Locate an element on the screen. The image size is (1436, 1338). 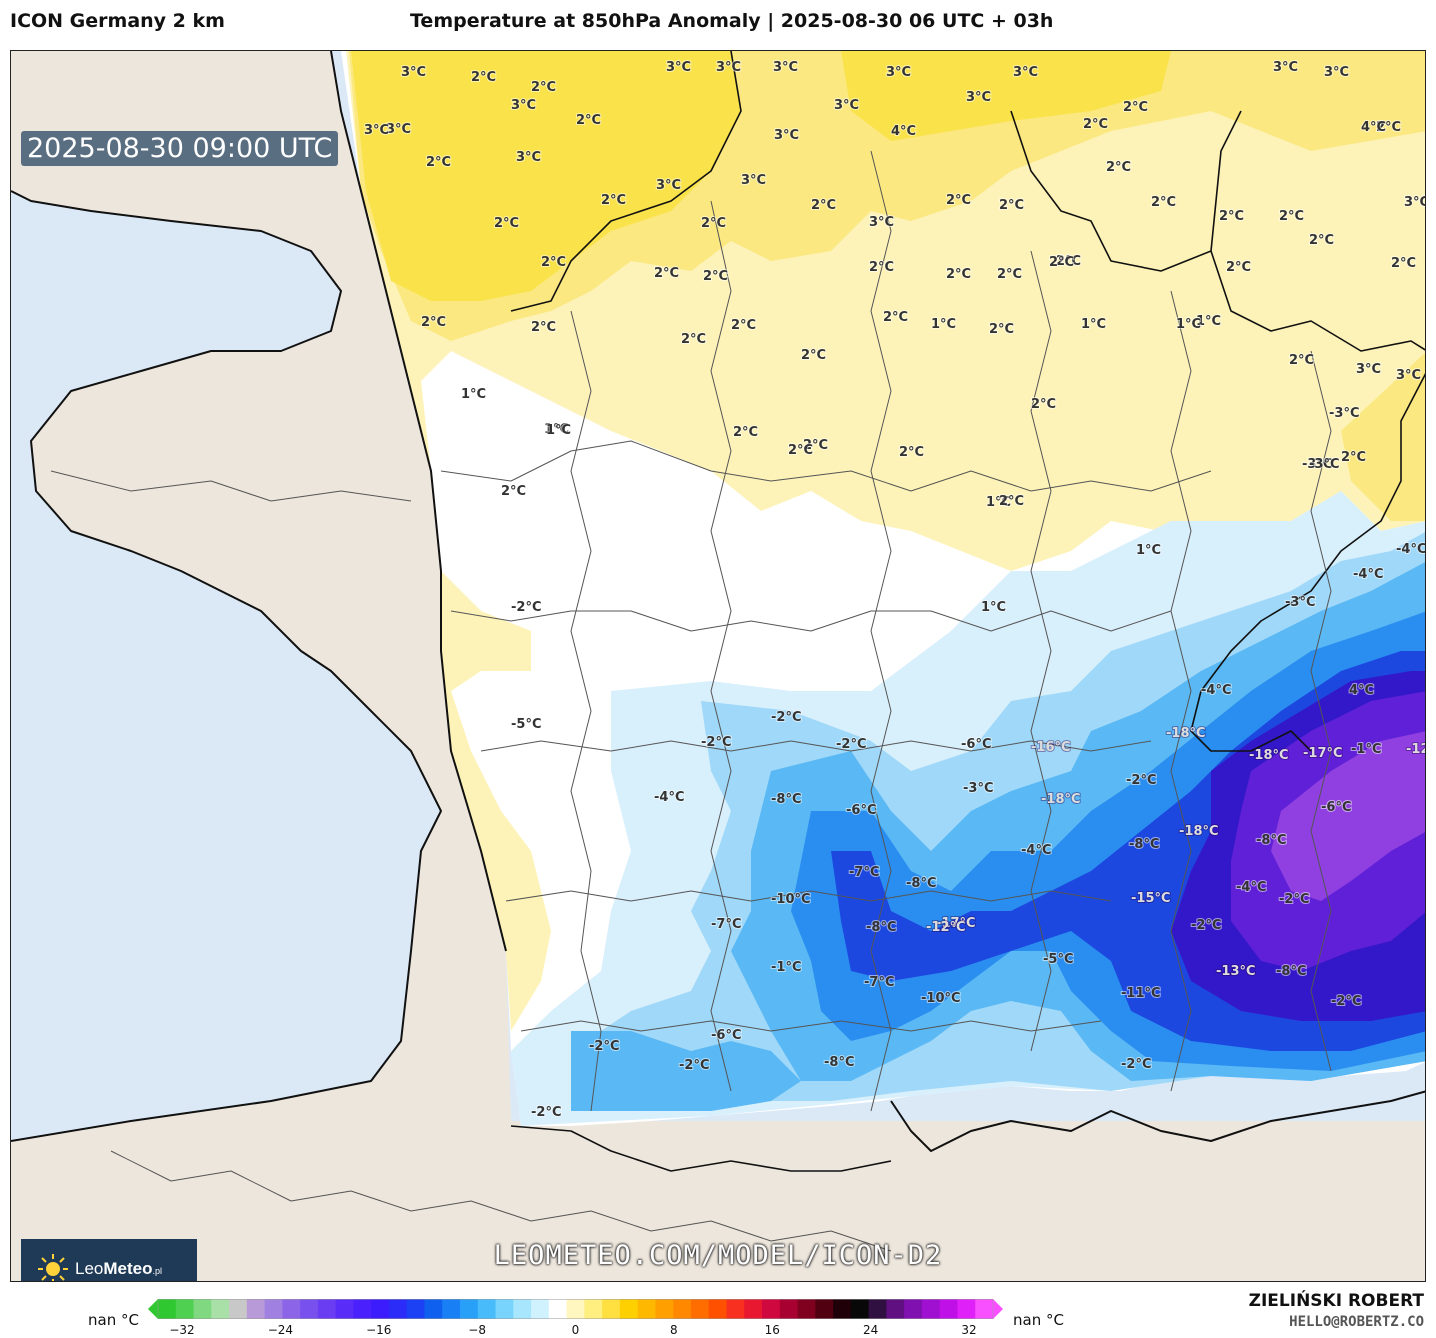
colorbar-tick-label: 16 is located at coordinates (772, 1330).